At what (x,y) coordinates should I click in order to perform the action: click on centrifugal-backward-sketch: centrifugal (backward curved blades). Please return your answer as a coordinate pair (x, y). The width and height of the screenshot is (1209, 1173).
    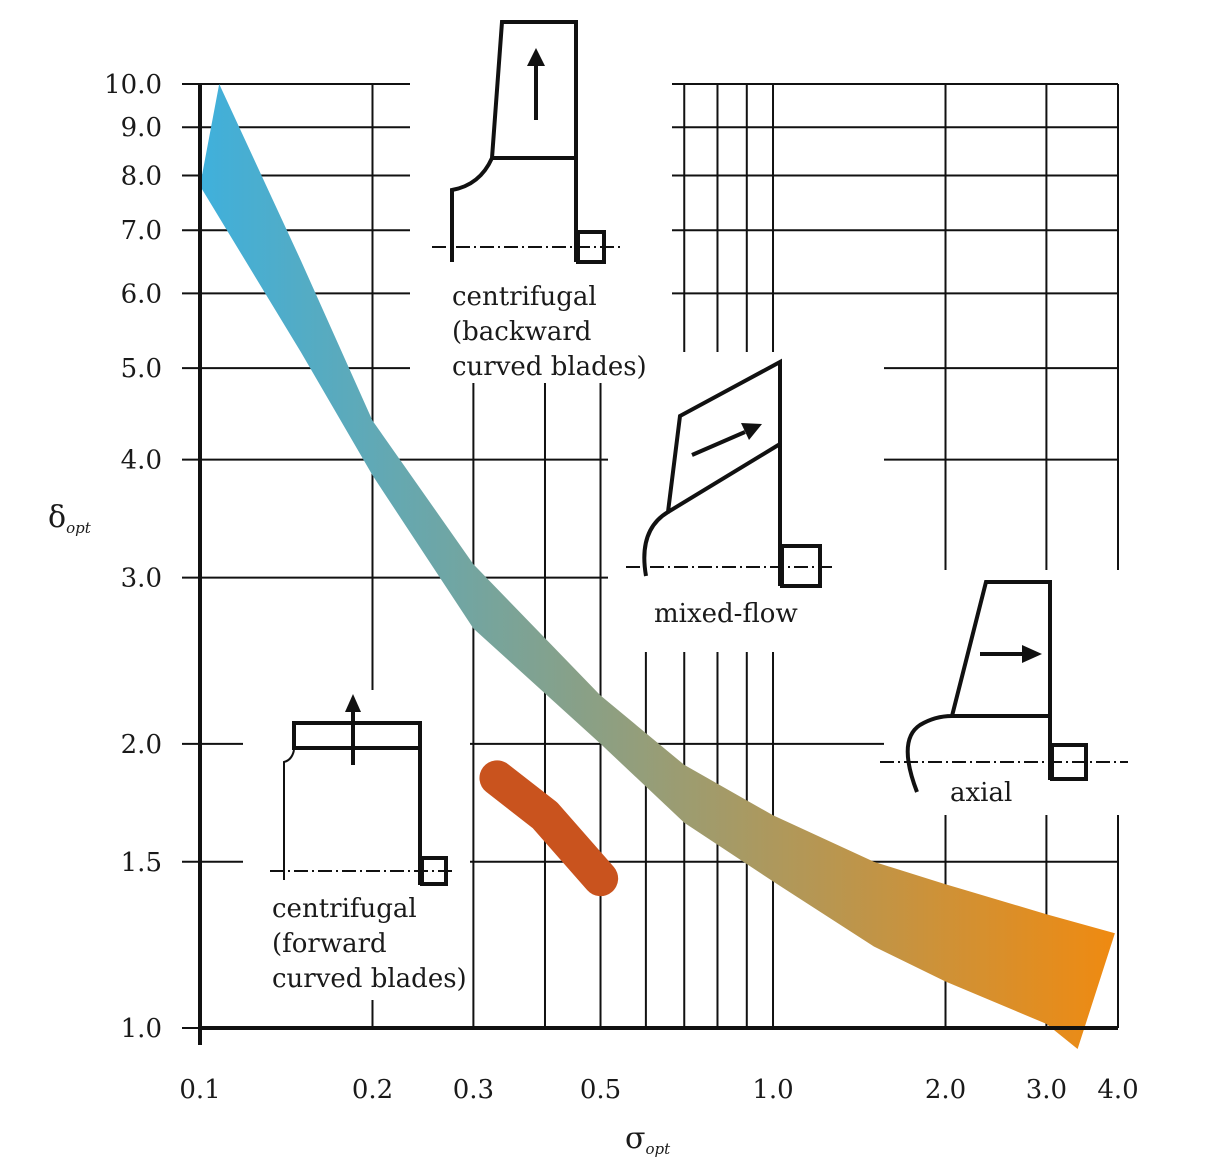
    Looking at the image, I should click on (539, 201).